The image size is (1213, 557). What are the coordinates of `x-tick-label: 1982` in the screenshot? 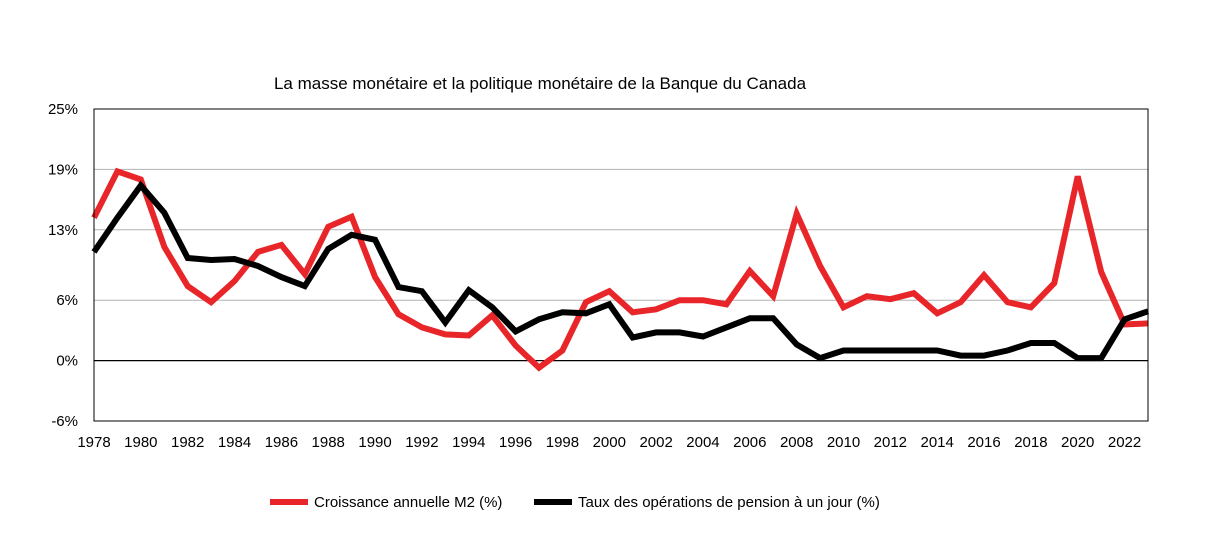 It's located at (187, 442).